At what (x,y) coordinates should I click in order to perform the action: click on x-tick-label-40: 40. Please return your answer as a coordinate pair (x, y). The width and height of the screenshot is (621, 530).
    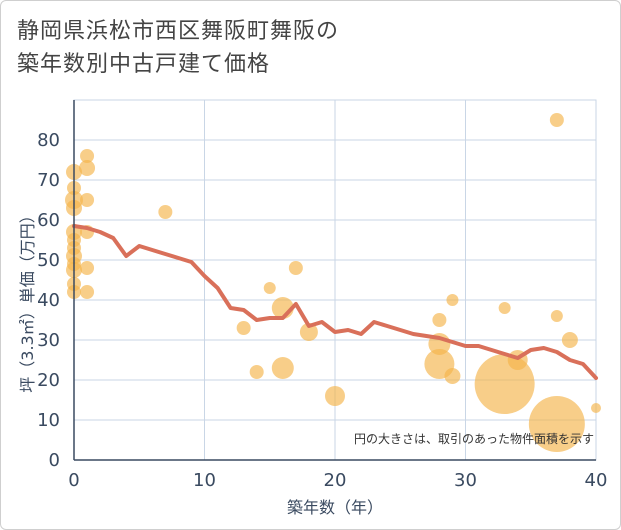
    Looking at the image, I should click on (596, 480).